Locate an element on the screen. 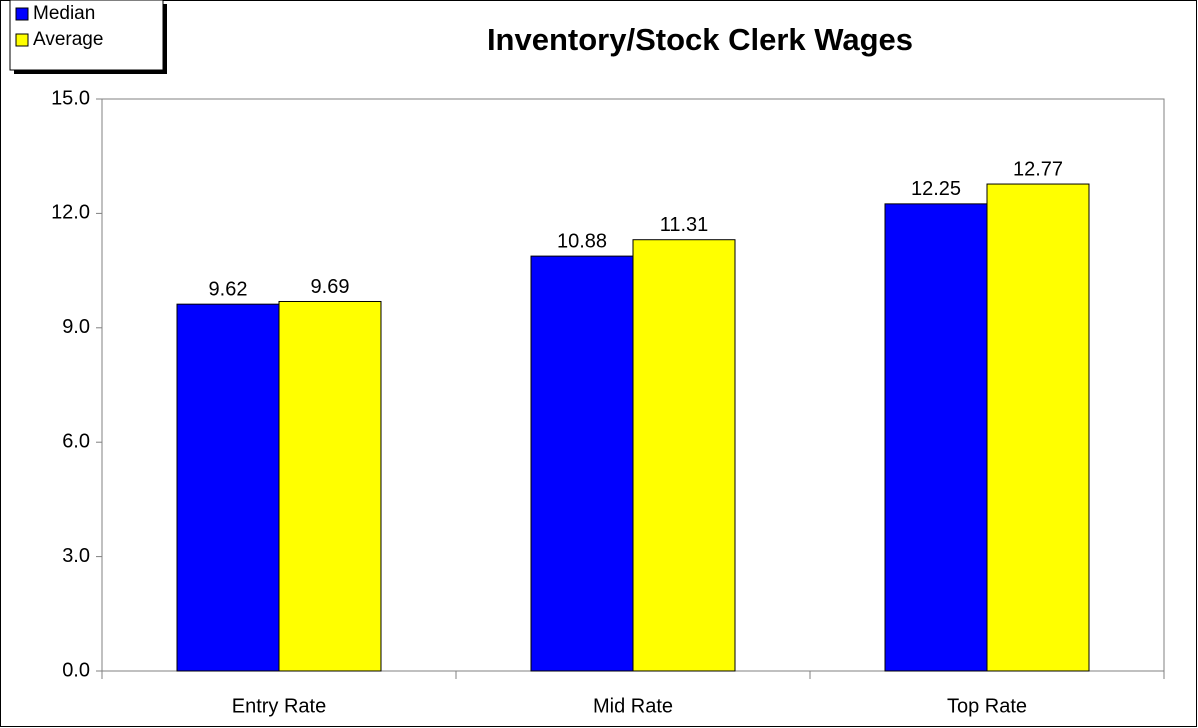  y-tick-label: 3.0 is located at coordinates (76, 556).